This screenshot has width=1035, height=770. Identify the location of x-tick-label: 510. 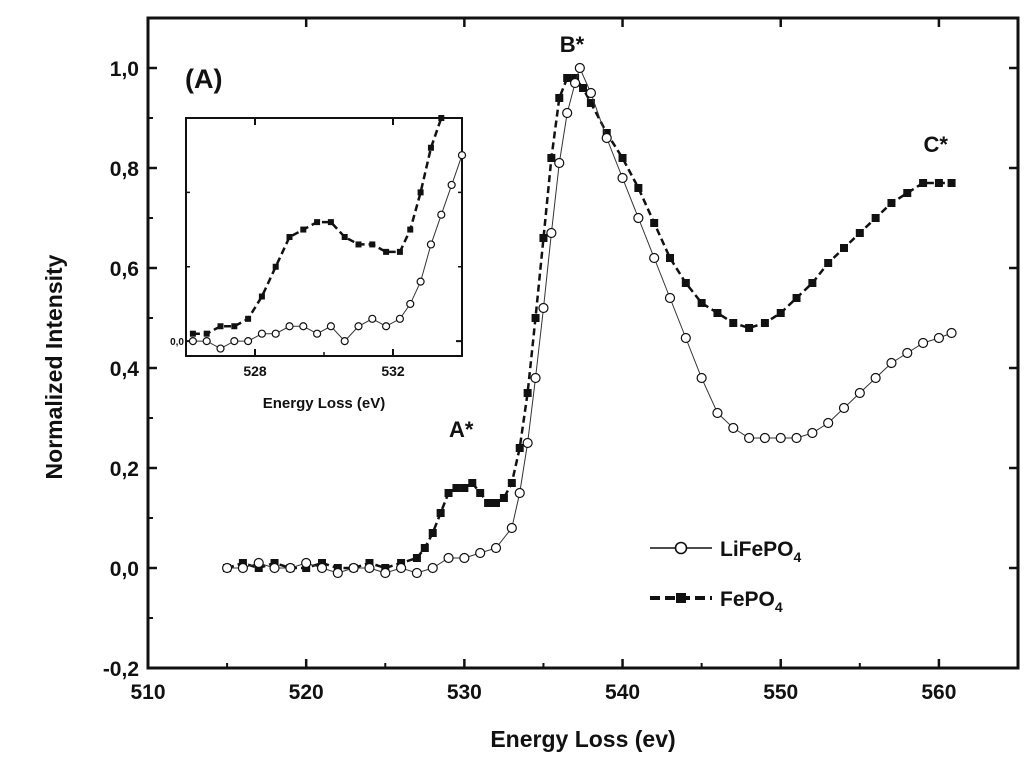
(147, 692).